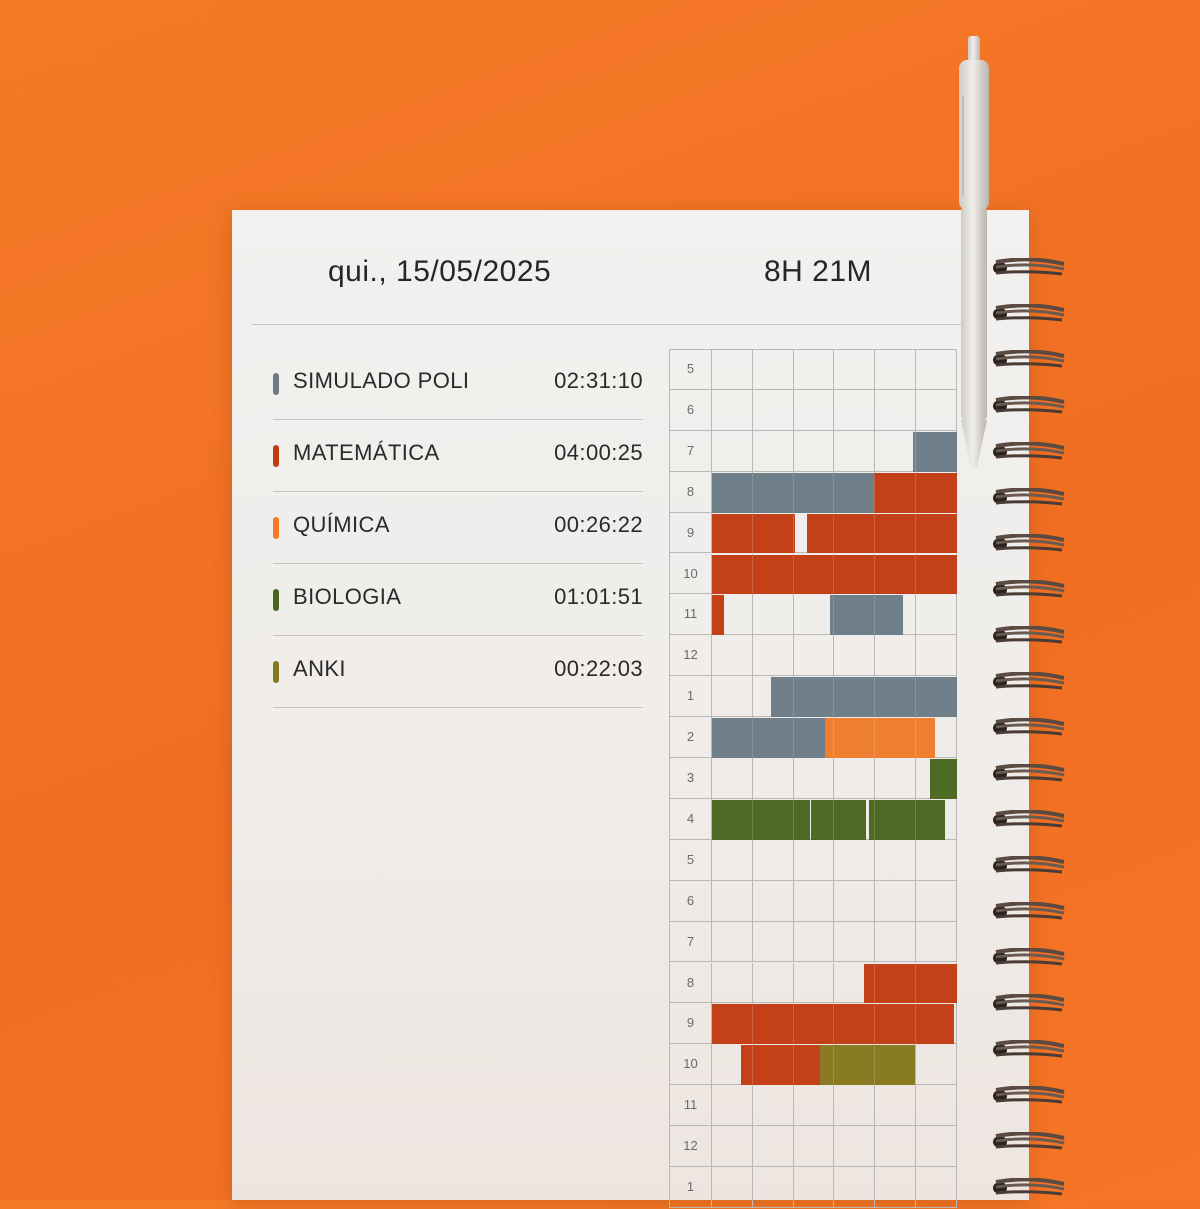 The height and width of the screenshot is (1209, 1200). What do you see at coordinates (690, 450) in the screenshot?
I see `hour-label: 7` at bounding box center [690, 450].